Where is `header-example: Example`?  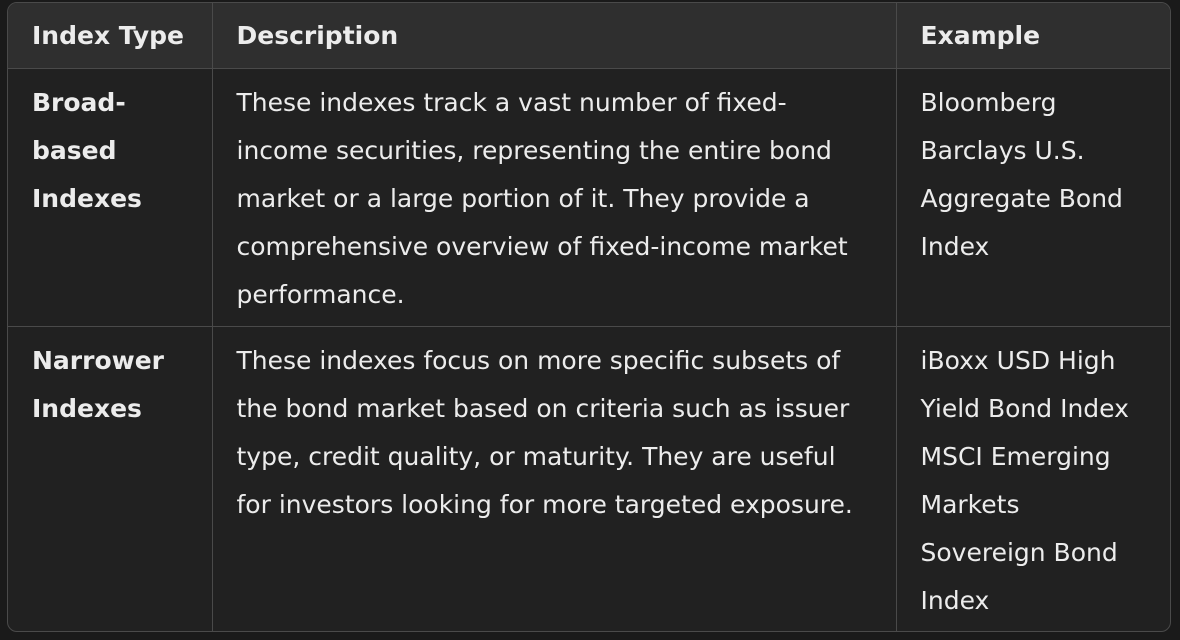 header-example: Example is located at coordinates (1033, 36).